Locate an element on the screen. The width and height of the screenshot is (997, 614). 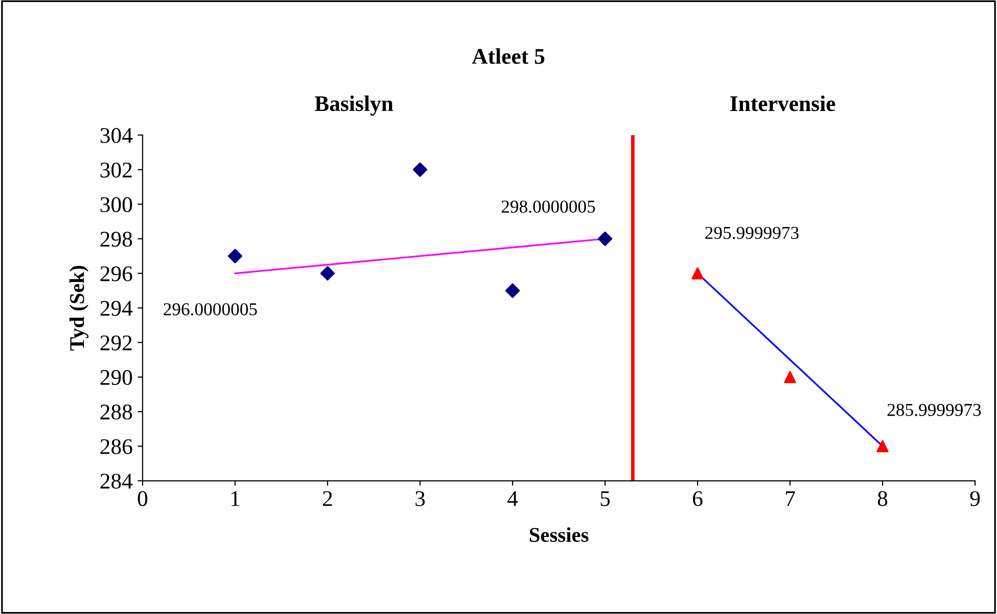
y-tick-label: 302 is located at coordinates (116, 170).